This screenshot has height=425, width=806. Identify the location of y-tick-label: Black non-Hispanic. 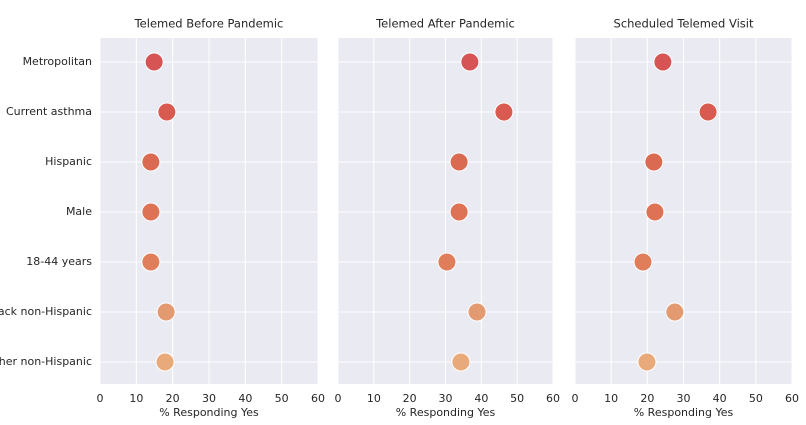
(46, 311).